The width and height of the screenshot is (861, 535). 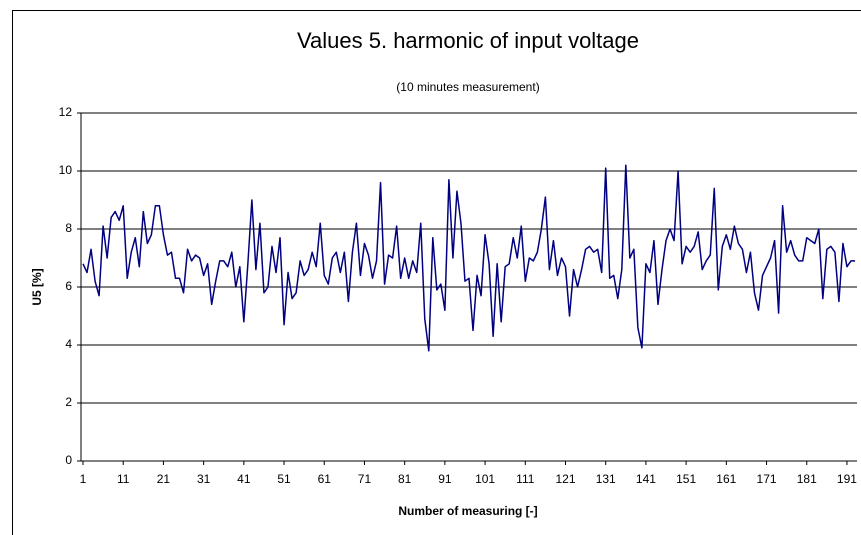 I want to click on x-tick-label: 151, so click(x=686, y=479).